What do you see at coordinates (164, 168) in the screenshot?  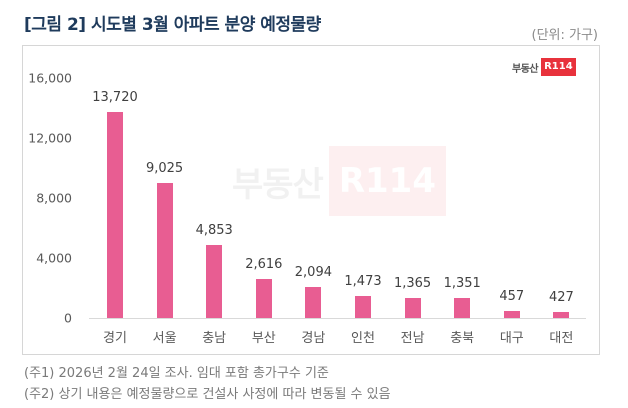 I see `bar-value-label: 9,025` at bounding box center [164, 168].